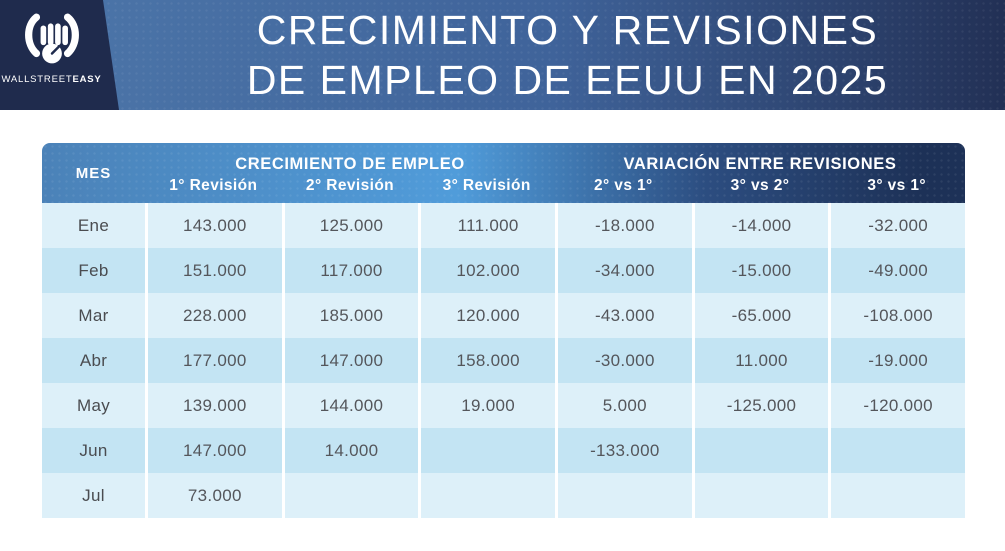 The height and width of the screenshot is (551, 1005). I want to click on logo-wordmark-regular: WALLSTREET, so click(37, 79).